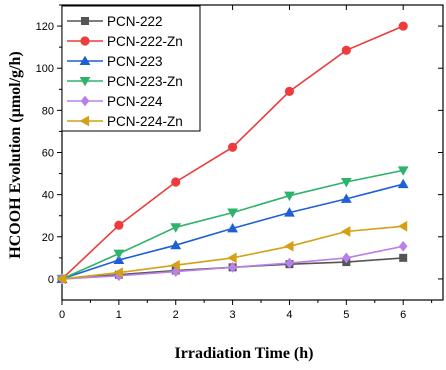 This screenshot has width=446, height=370. I want to click on x-tick-label: 5, so click(346, 315).